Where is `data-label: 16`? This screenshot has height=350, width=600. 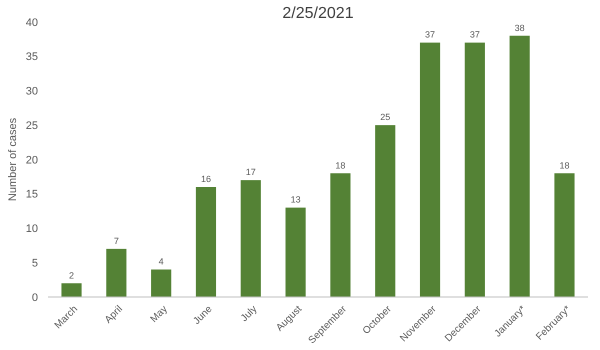 data-label: 16 is located at coordinates (205, 179).